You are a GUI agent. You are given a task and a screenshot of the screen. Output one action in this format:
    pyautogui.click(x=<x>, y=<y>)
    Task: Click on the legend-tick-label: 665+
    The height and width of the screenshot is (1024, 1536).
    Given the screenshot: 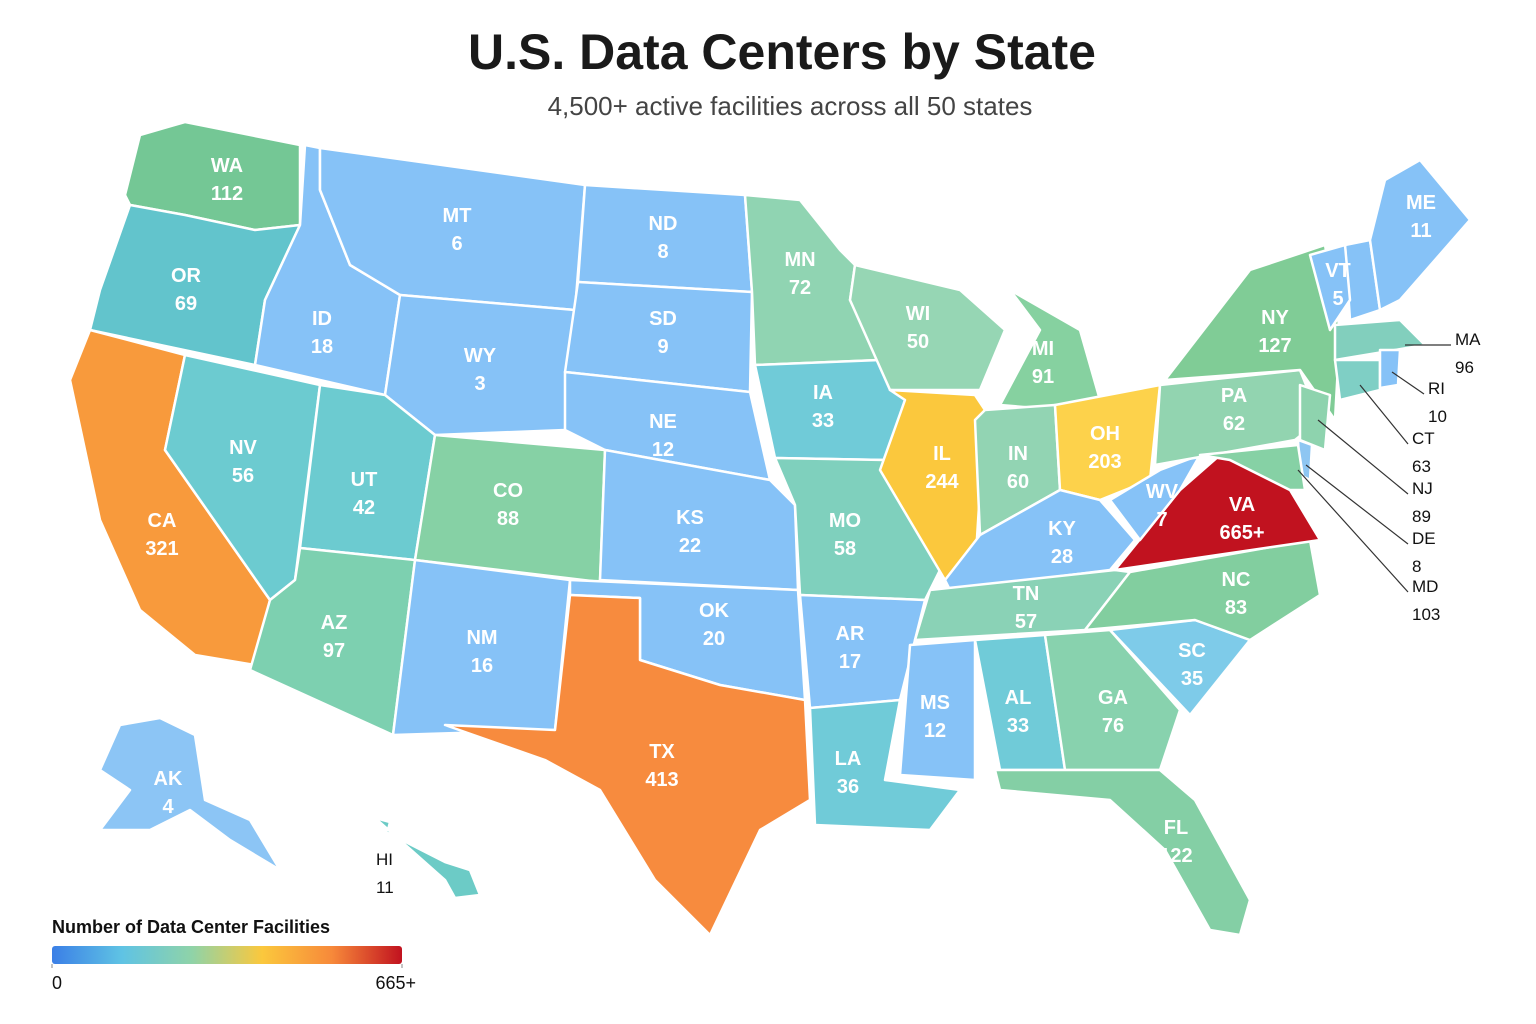 What is the action you would take?
    pyautogui.click(x=395, y=983)
    